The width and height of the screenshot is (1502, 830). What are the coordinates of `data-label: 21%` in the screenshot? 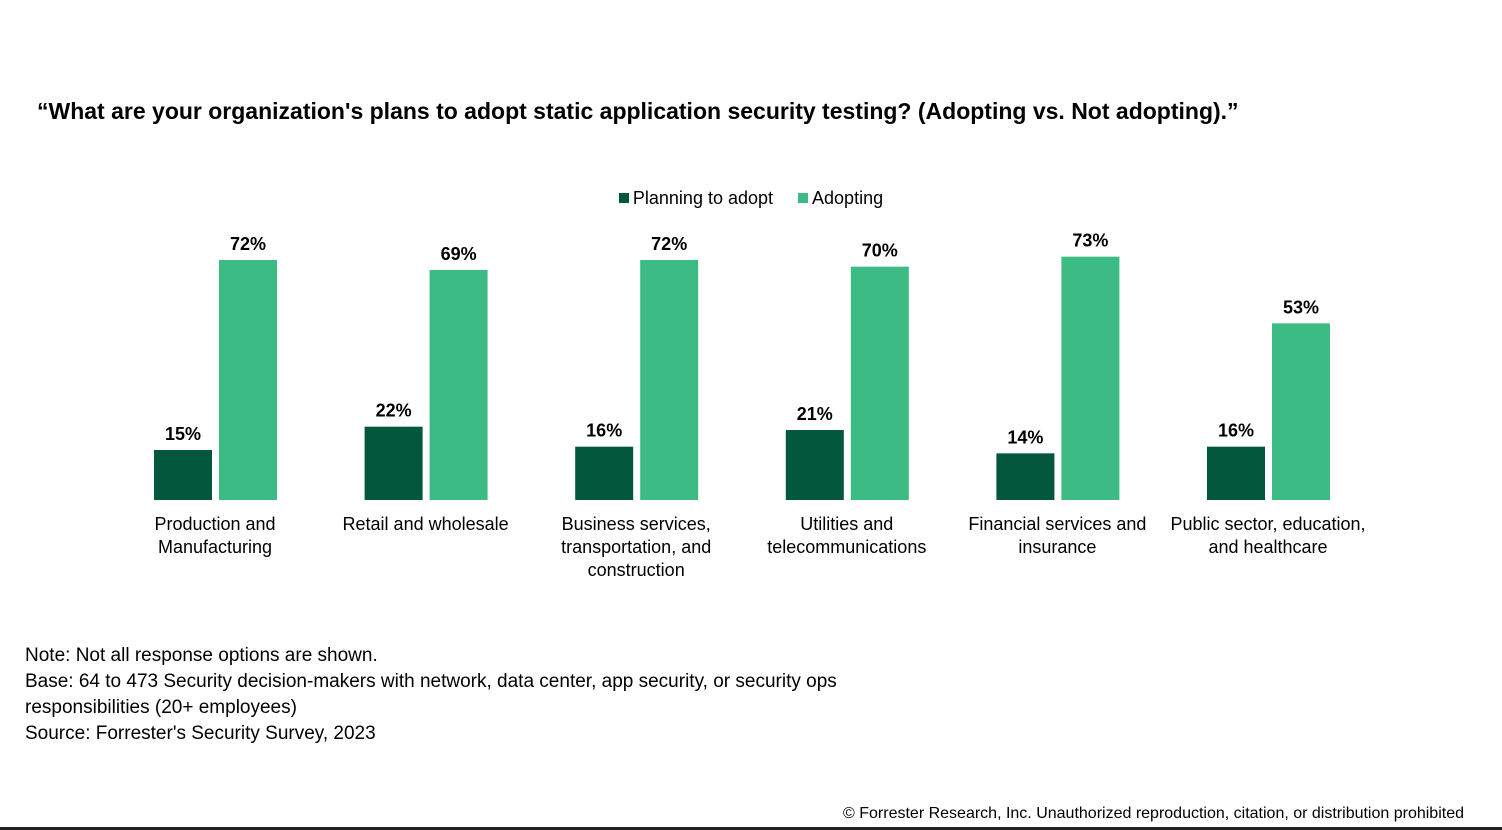 It's located at (815, 414).